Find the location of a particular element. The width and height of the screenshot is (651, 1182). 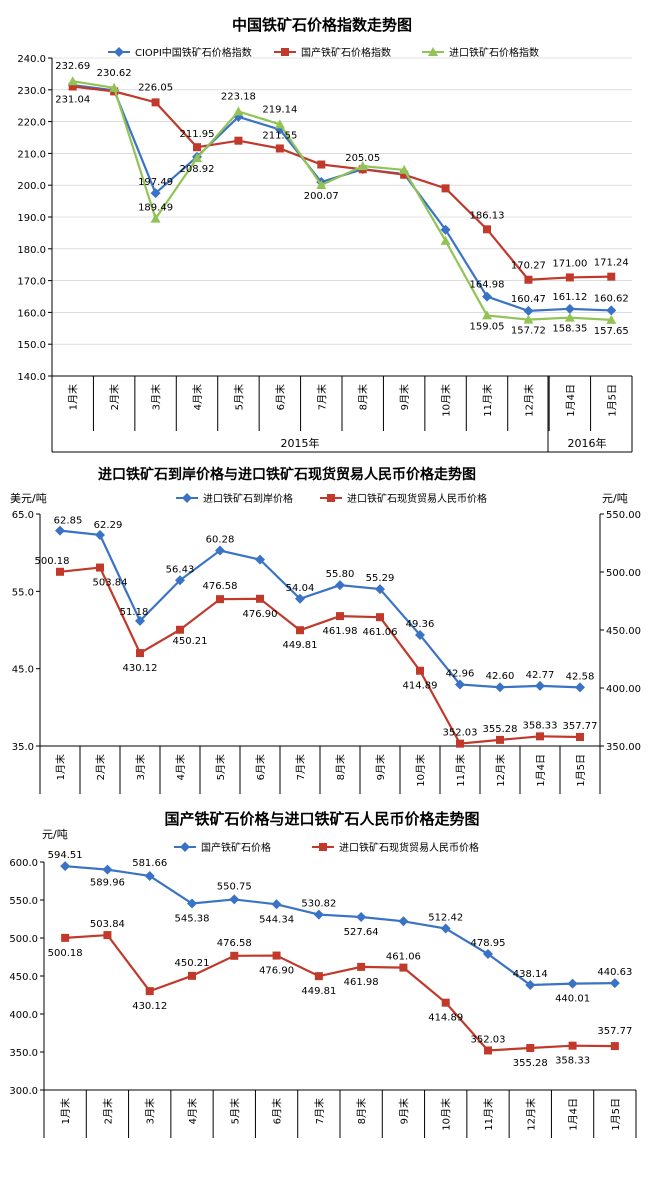

data-label: 355.28 is located at coordinates (530, 1063).